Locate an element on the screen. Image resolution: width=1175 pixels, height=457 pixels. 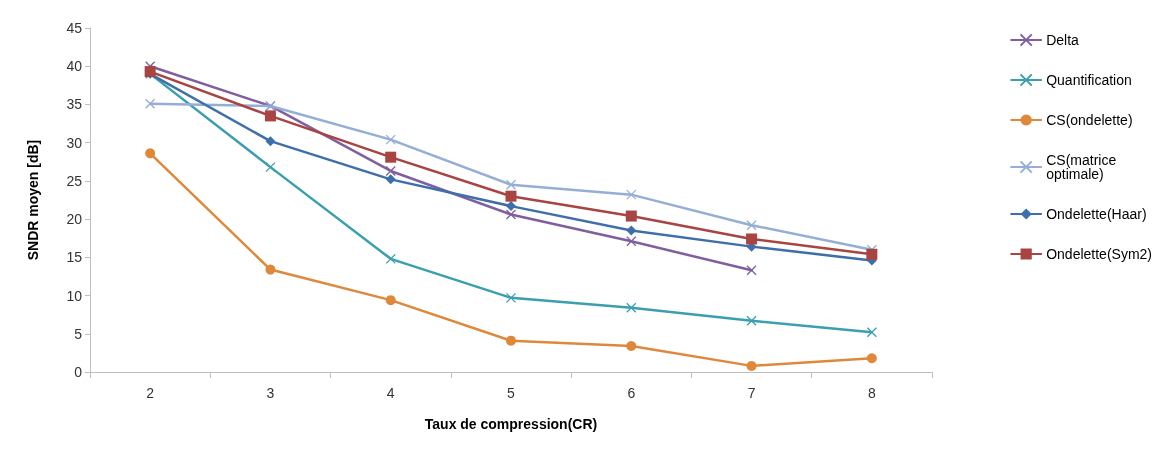
legend-label: CS(matrice optimale) is located at coordinates (1083, 167).